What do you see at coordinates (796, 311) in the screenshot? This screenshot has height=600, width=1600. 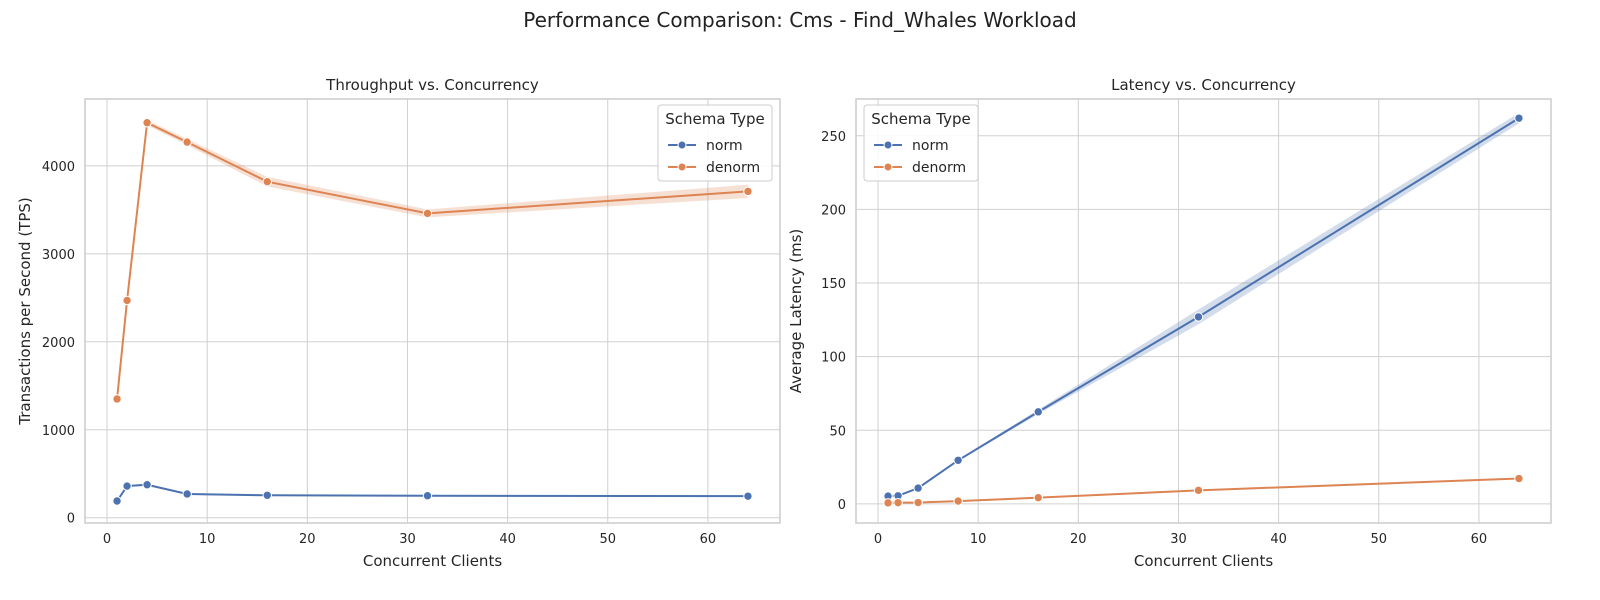 I see `y-axis-label: Average Latency (ms)` at bounding box center [796, 311].